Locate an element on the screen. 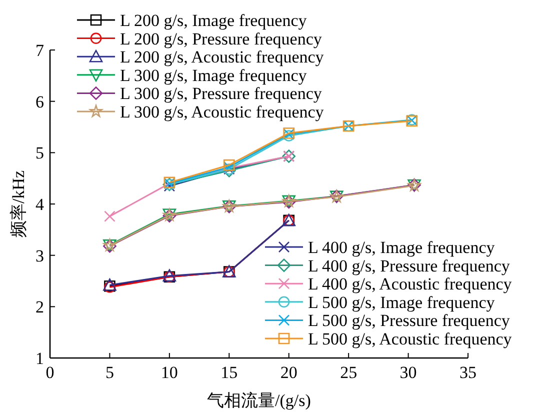  y-tick-label: 1 is located at coordinates (40, 358).